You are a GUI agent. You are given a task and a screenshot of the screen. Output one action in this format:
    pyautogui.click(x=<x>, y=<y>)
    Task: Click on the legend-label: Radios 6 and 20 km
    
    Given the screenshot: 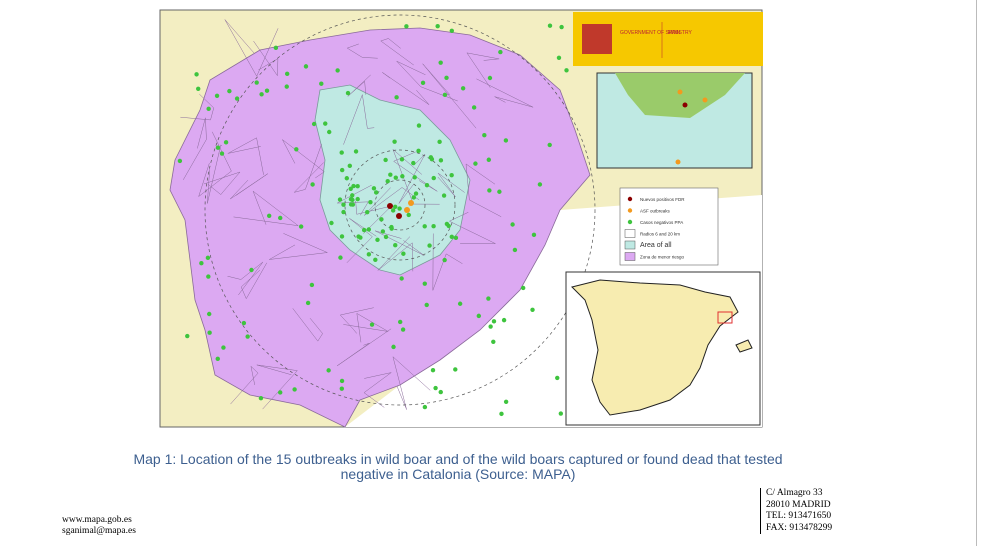 What is the action you would take?
    pyautogui.click(x=660, y=234)
    